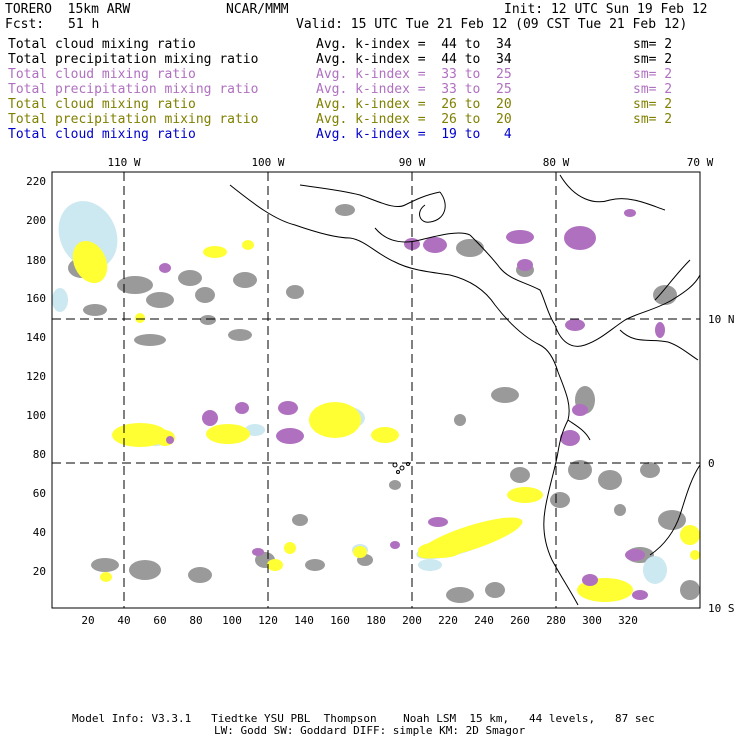 This screenshot has height=740, width=740. I want to click on x-tick-label: 200, so click(412, 620).